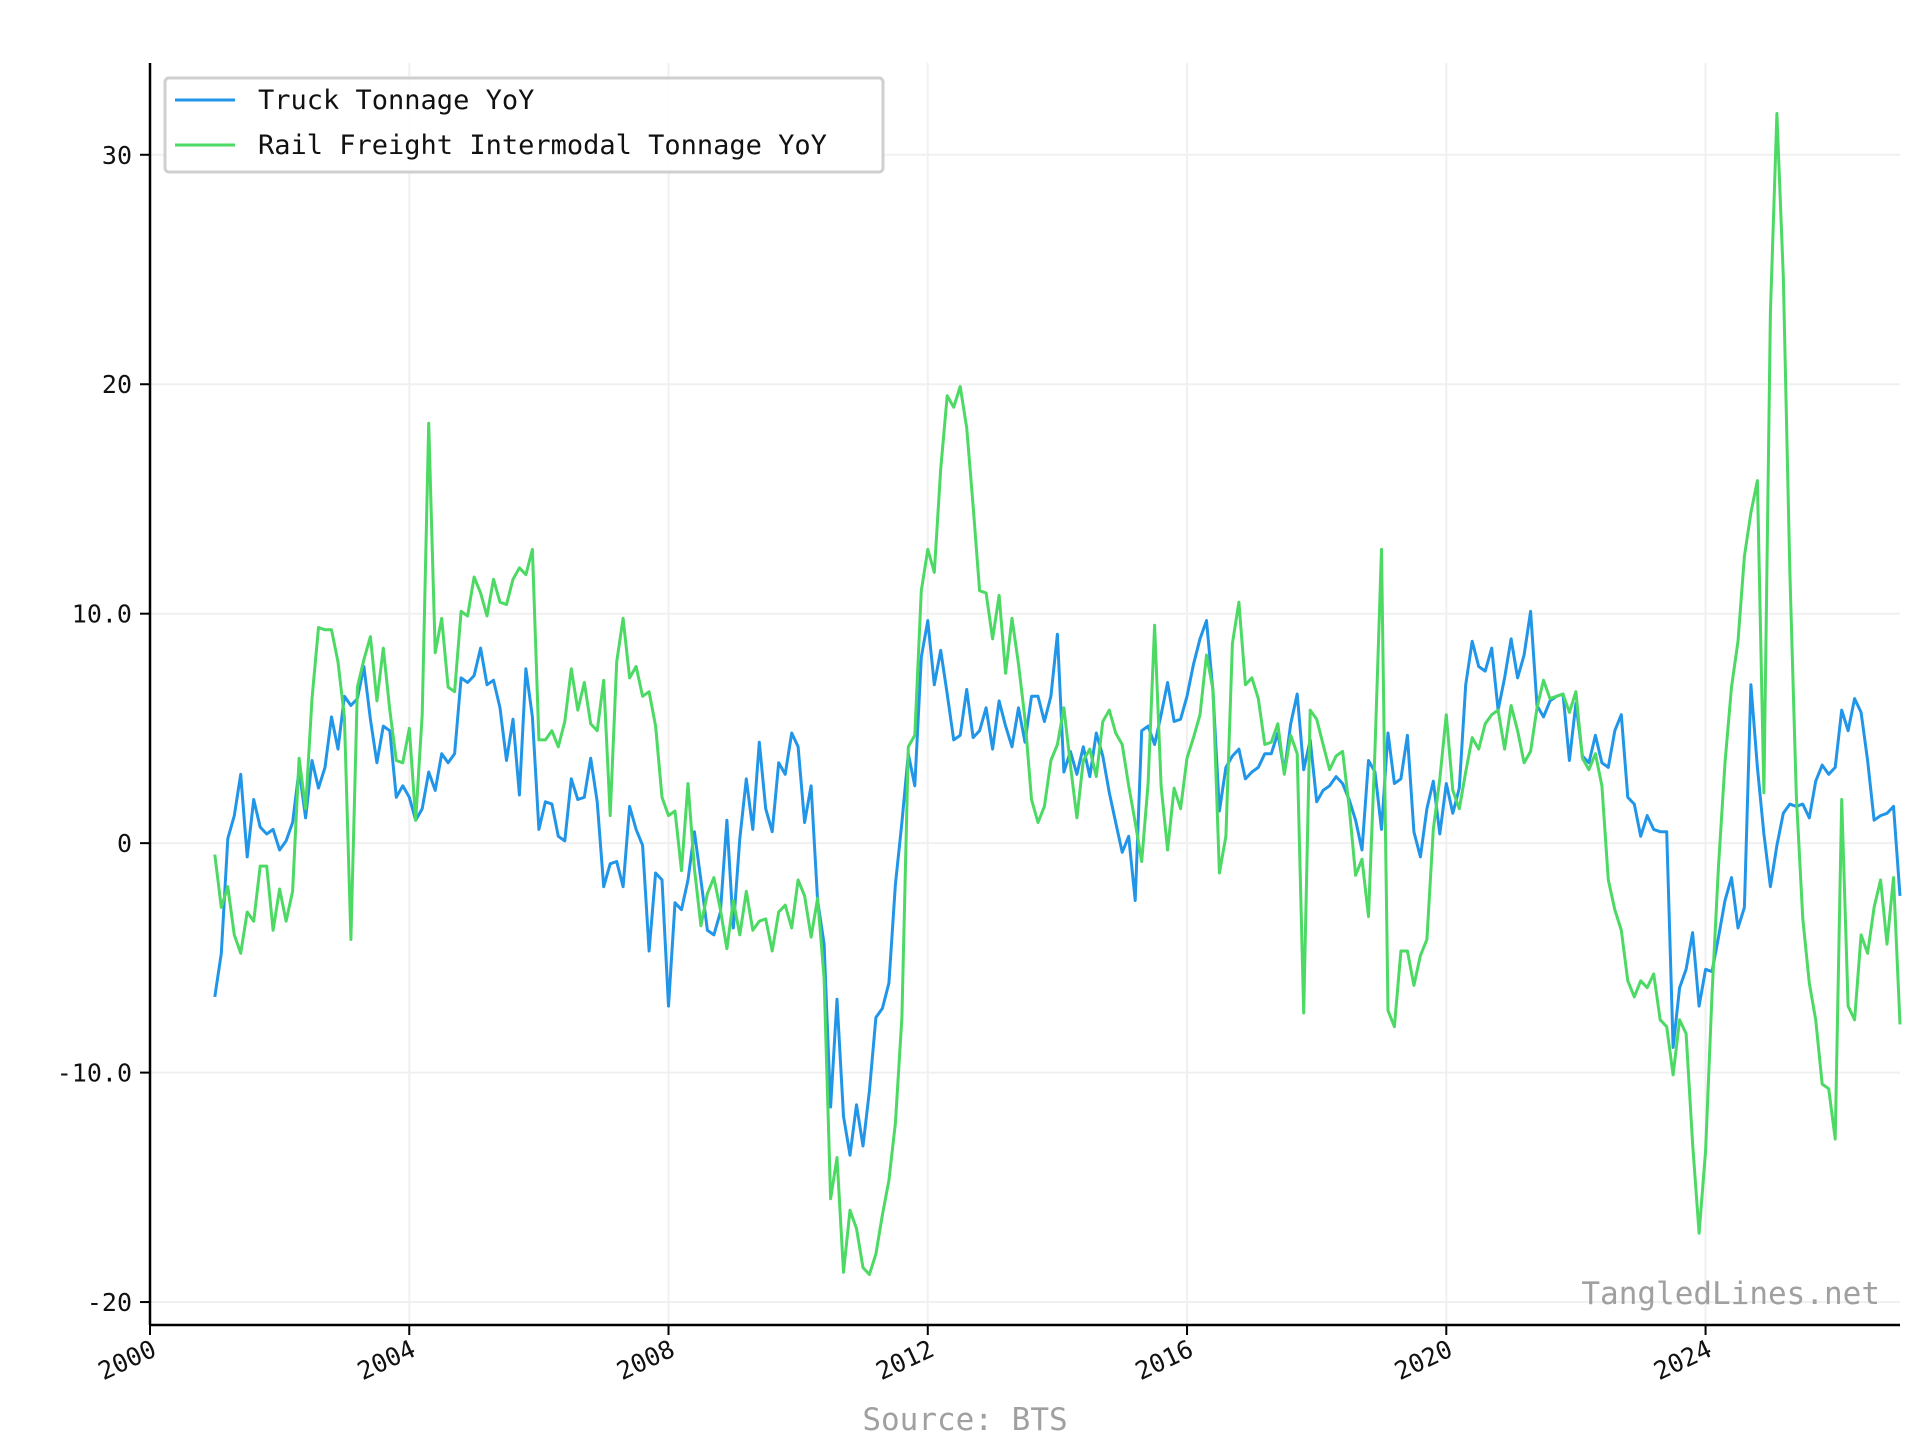 Image resolution: width=1920 pixels, height=1440 pixels. What do you see at coordinates (542, 145) in the screenshot?
I see `legend-label-rail-intermodal: Rail Freight Intermodal Tonnage YoY` at bounding box center [542, 145].